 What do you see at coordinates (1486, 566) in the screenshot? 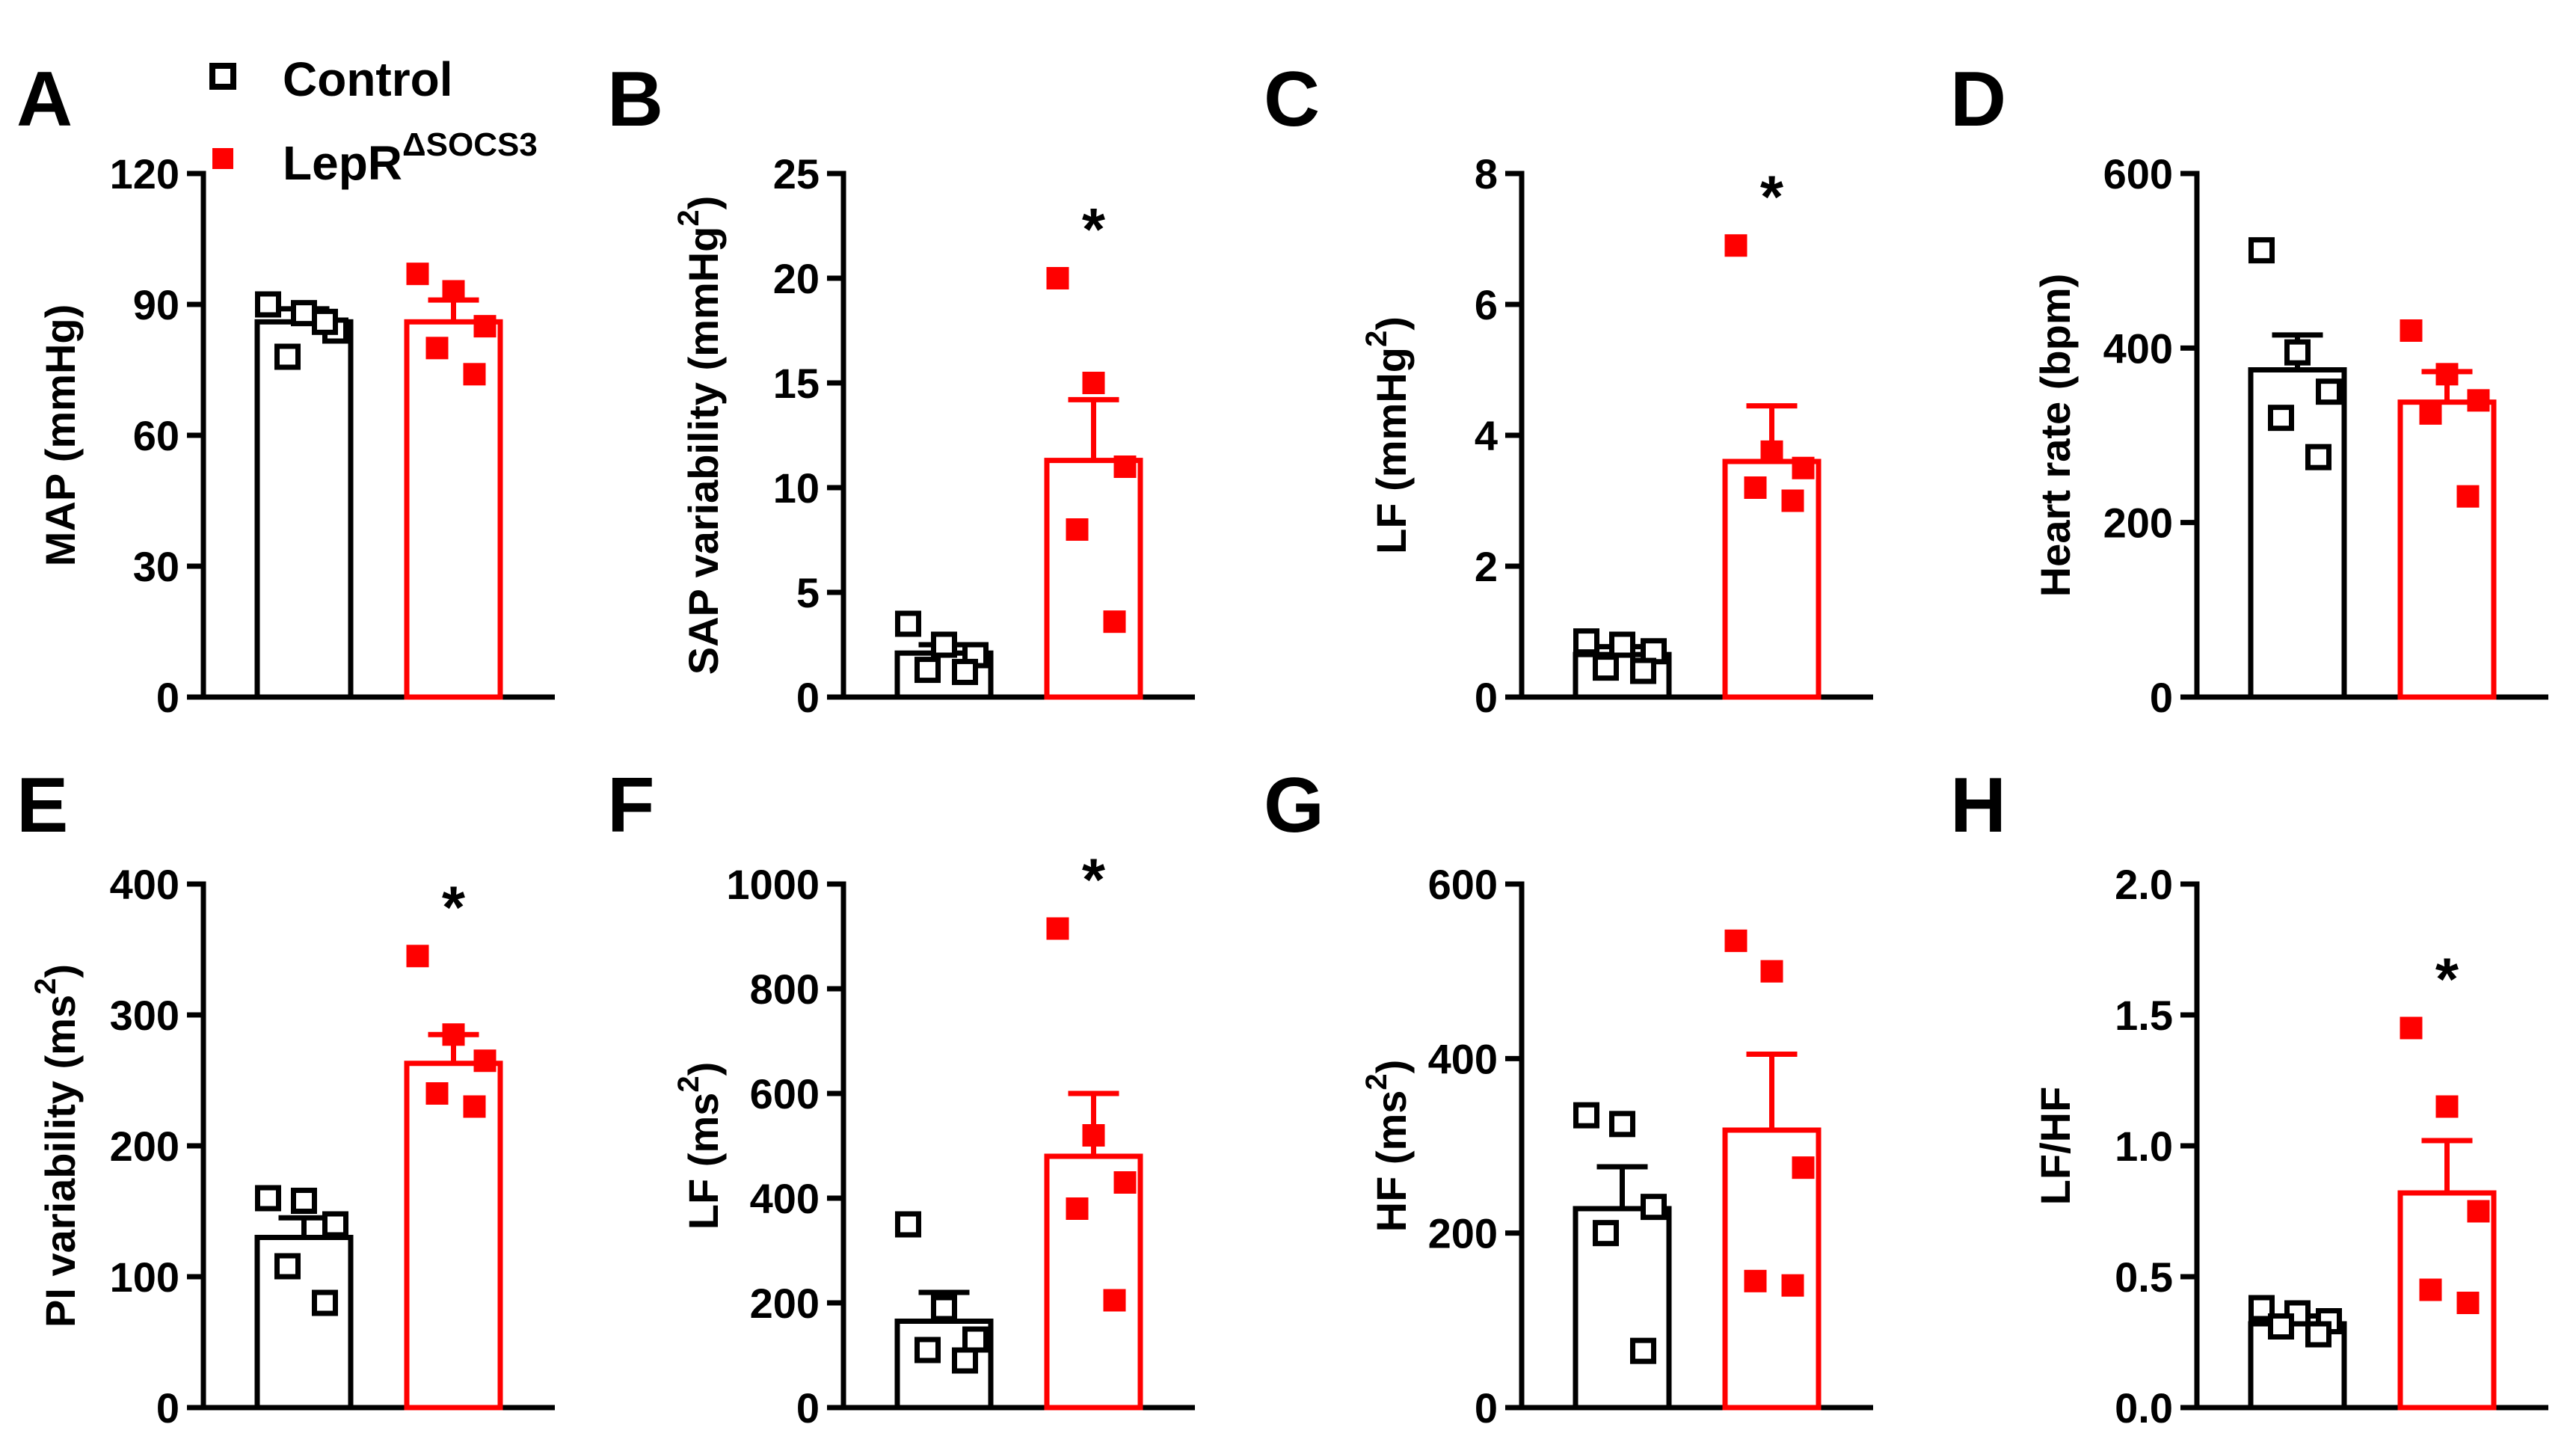
I see `y-tick-label-c-1: 2` at bounding box center [1486, 566].